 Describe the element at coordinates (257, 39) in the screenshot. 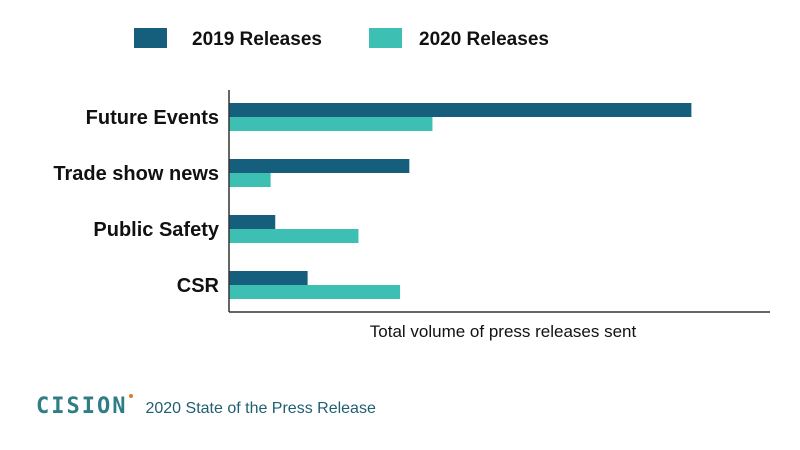

I see `legend-label: 2019 Releases` at that location.